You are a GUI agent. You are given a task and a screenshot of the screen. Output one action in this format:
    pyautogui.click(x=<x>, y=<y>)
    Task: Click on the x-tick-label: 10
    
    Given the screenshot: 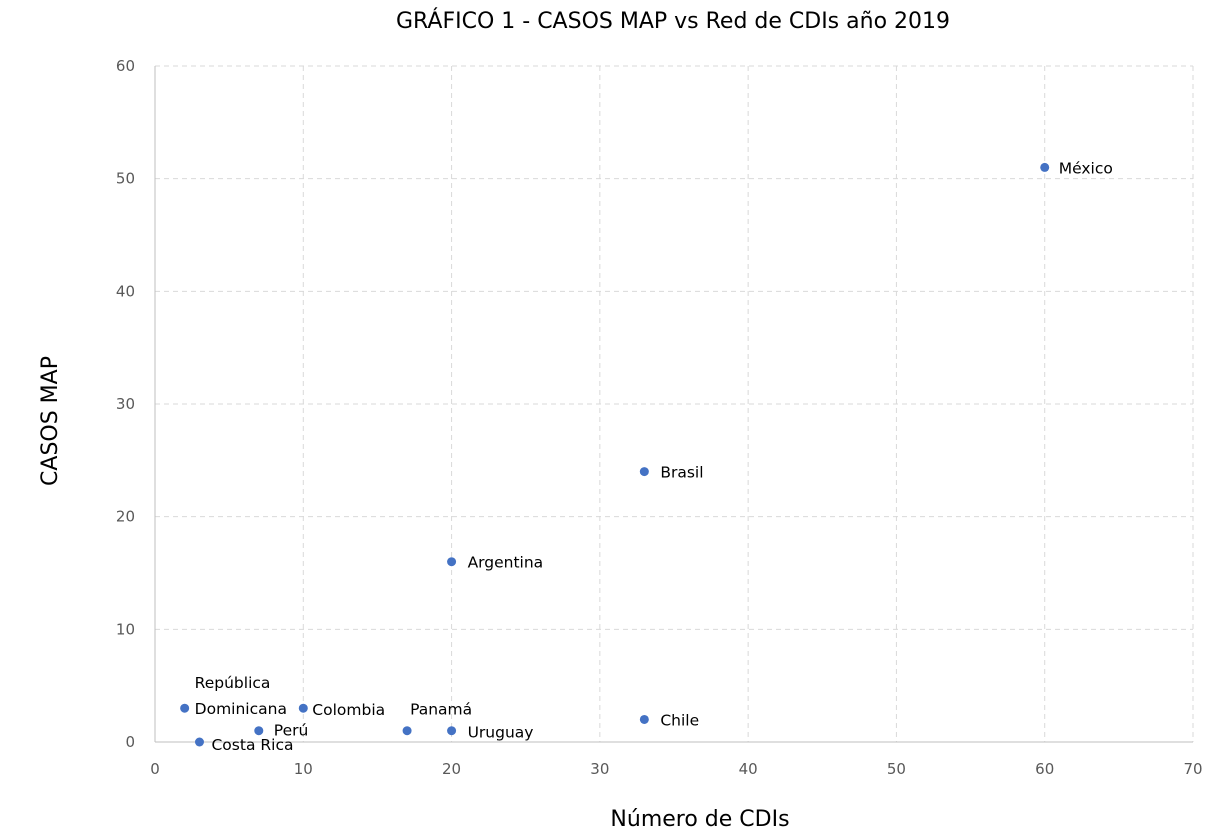 What is the action you would take?
    pyautogui.click(x=303, y=769)
    